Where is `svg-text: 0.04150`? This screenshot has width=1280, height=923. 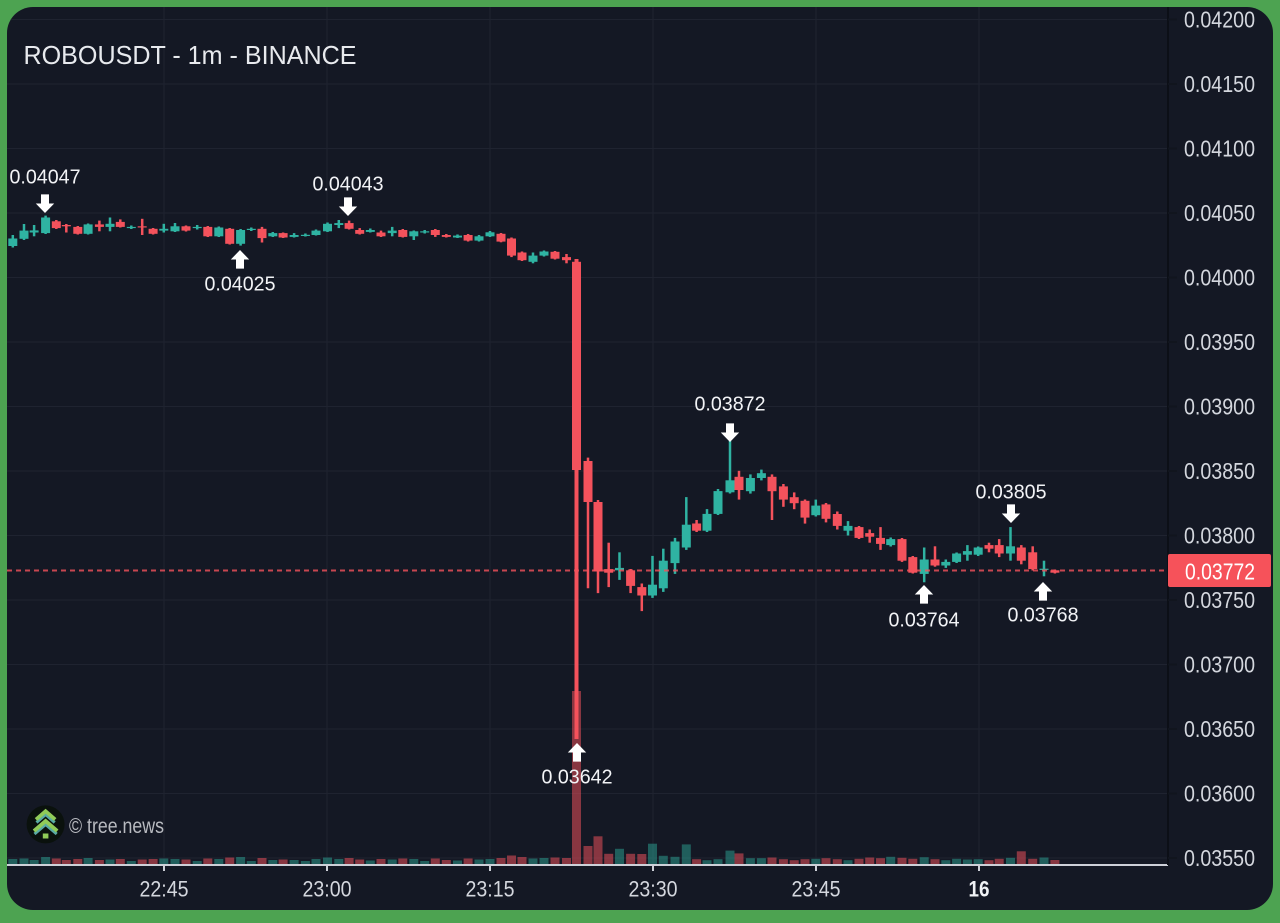 svg-text: 0.04150 is located at coordinates (1219, 84).